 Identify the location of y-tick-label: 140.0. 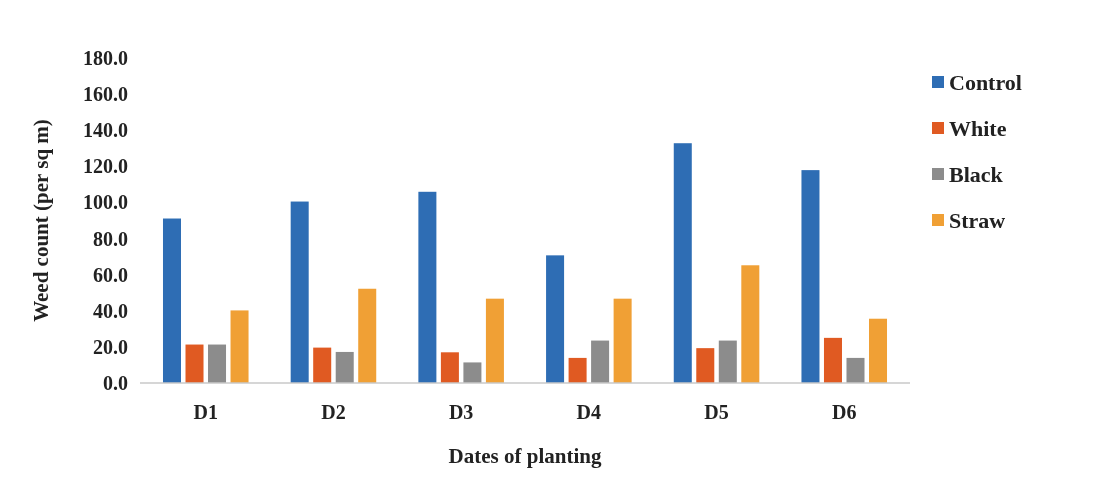
(105, 130).